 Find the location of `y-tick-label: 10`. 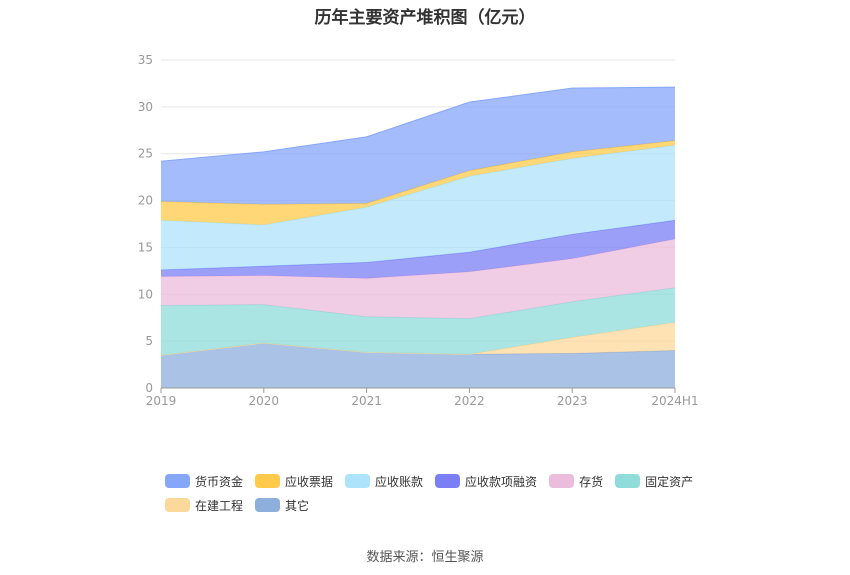

y-tick-label: 10 is located at coordinates (145, 294).